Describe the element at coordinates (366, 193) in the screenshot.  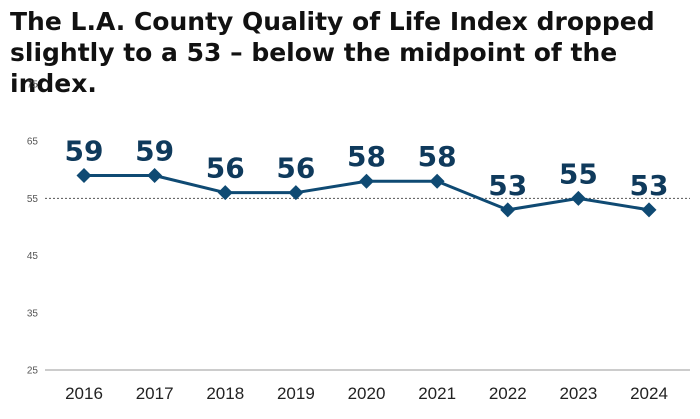
I see `data-markers` at that location.